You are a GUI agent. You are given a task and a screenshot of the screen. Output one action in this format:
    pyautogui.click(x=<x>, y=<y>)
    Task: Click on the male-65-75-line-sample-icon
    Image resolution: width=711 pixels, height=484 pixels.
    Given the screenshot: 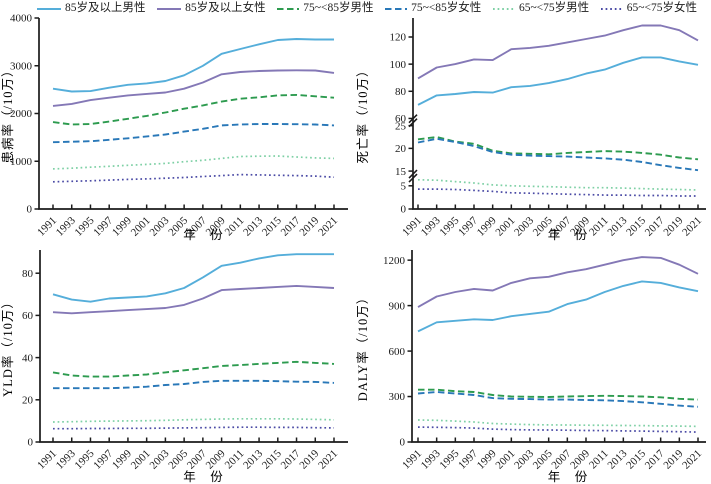 What is the action you would take?
    pyautogui.click(x=503, y=8)
    